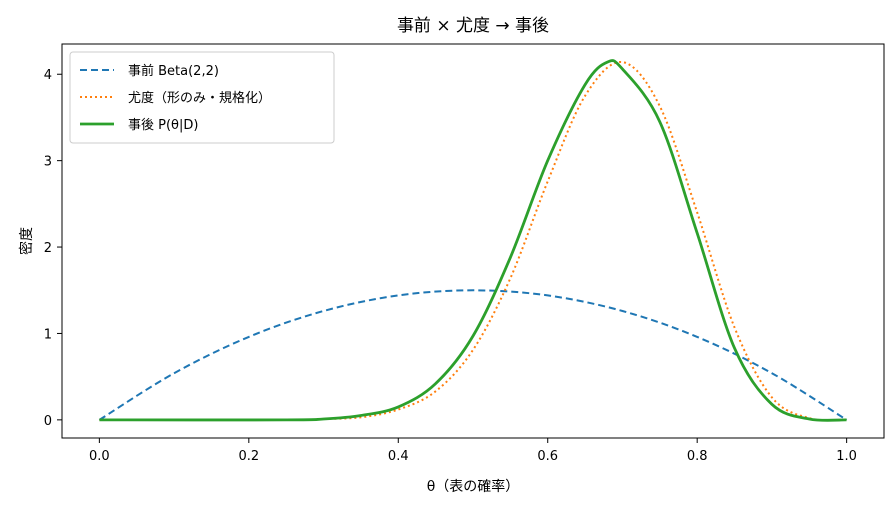 The image size is (896, 511). I want to click on chart-title: 事前 × 尤度 → 事後, so click(473, 26).